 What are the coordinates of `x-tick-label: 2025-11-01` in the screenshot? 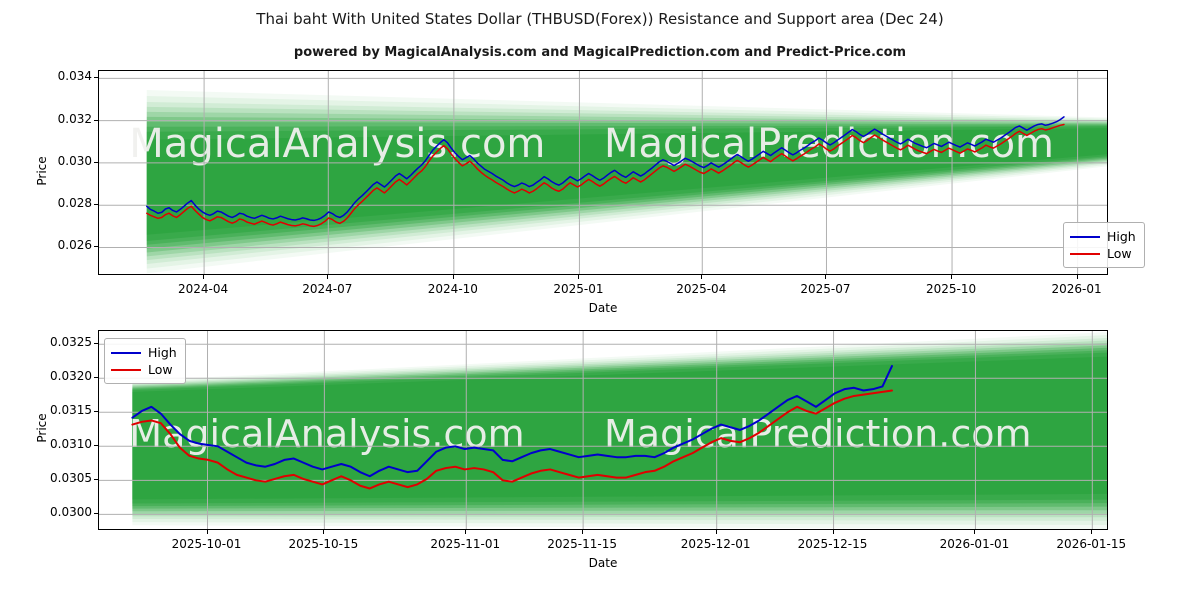 It's located at (465, 544).